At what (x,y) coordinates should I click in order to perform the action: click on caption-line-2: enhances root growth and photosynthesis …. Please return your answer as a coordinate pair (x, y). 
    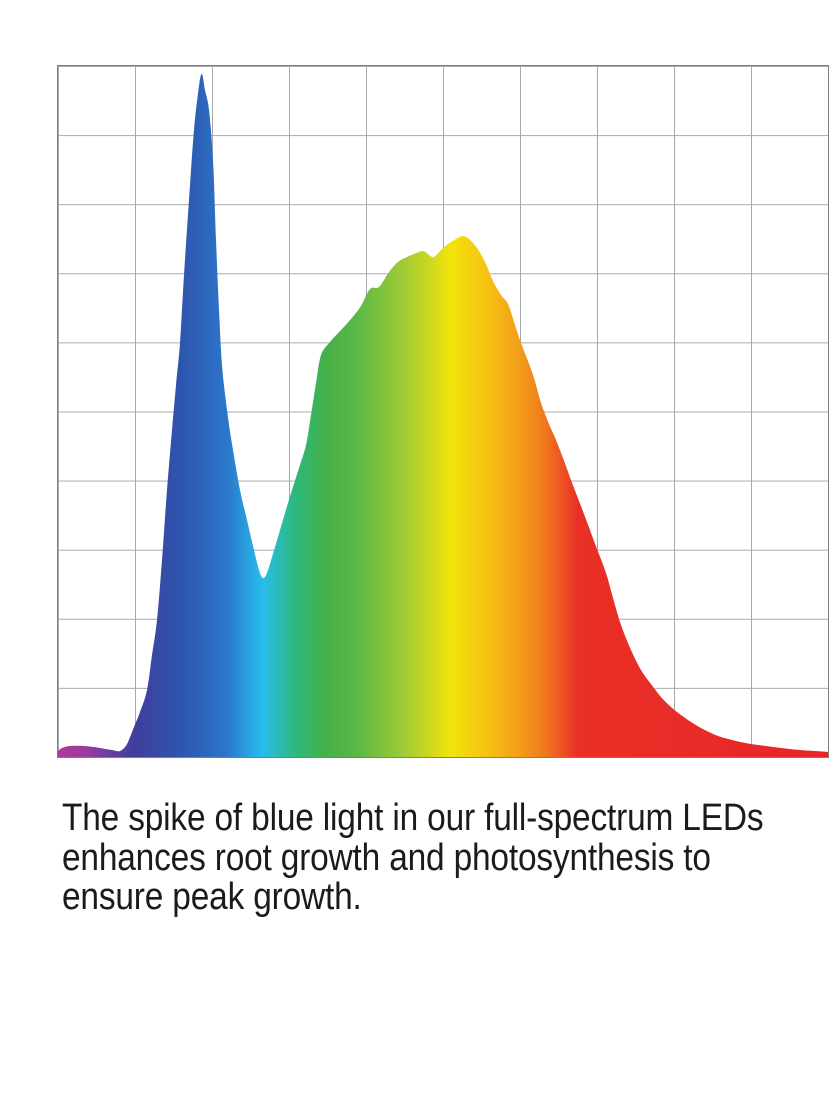
    Looking at the image, I should click on (386, 857).